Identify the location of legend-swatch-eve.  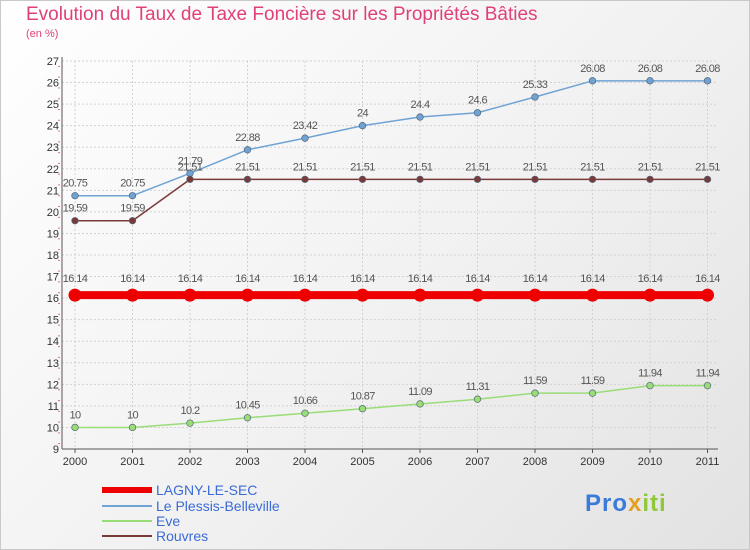
(127, 521).